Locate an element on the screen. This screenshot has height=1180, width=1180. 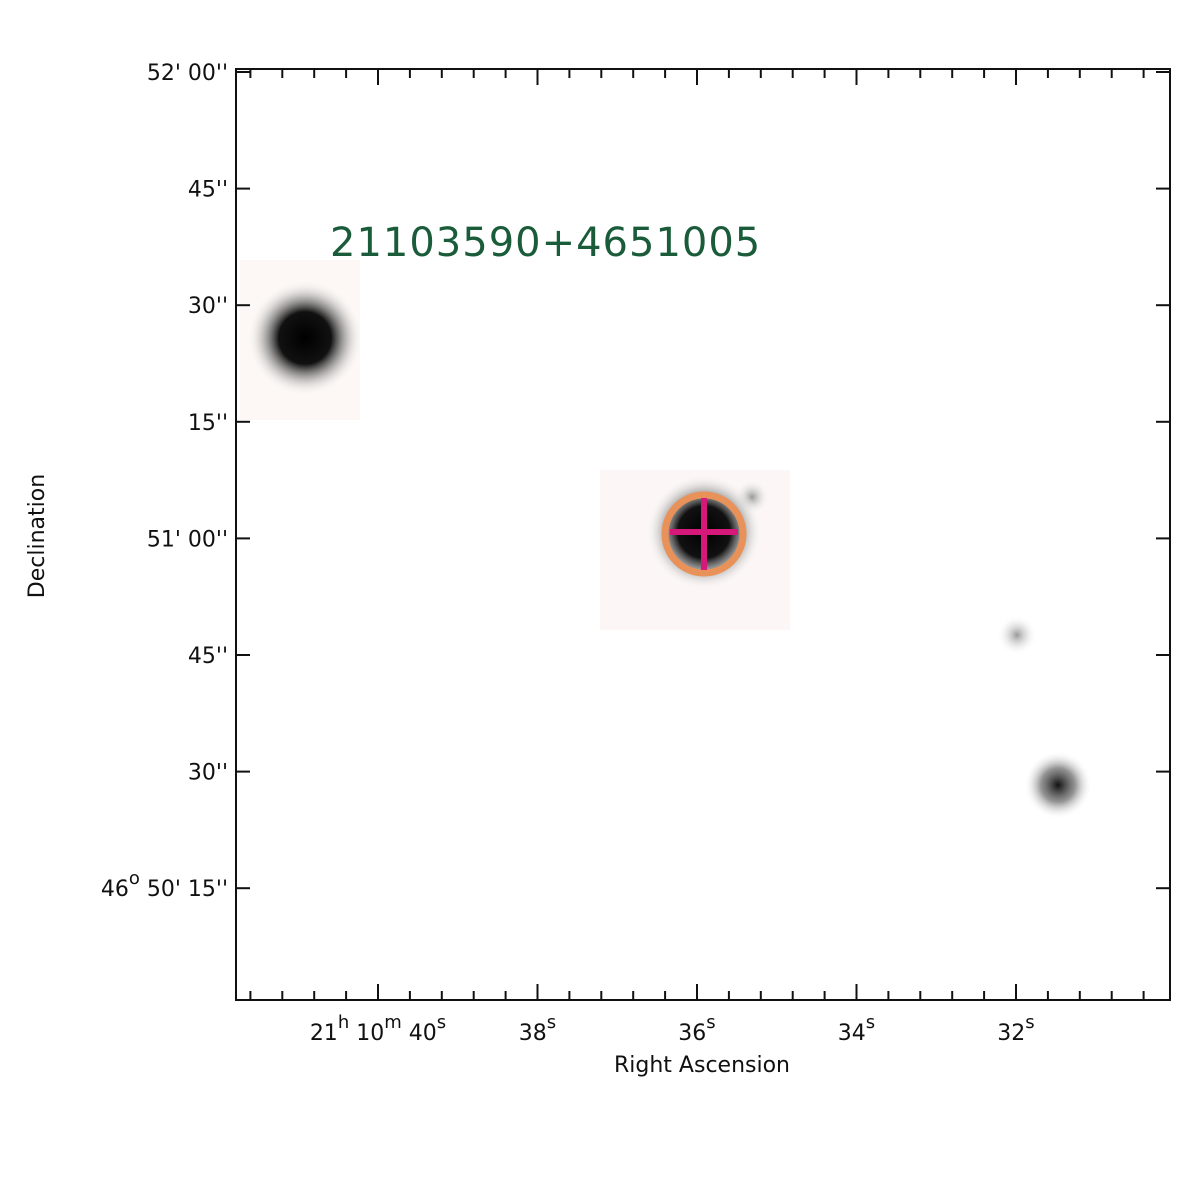
tick-label-sup: m is located at coordinates (393, 1022).